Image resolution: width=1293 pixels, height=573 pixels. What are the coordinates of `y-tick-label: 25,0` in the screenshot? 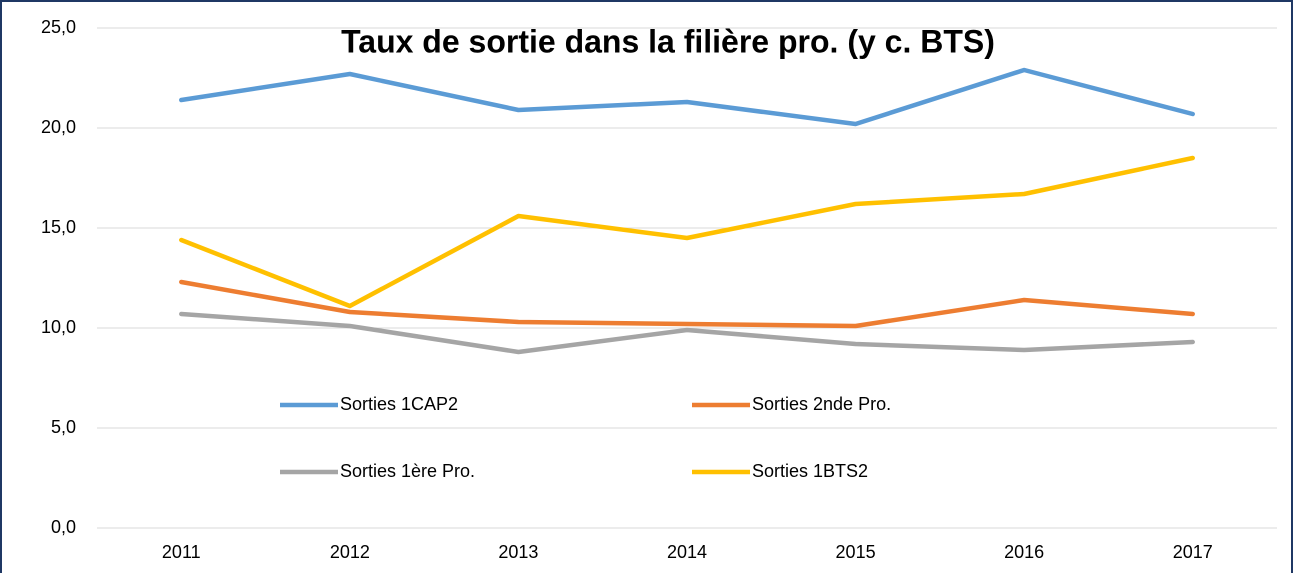 It's located at (58, 27).